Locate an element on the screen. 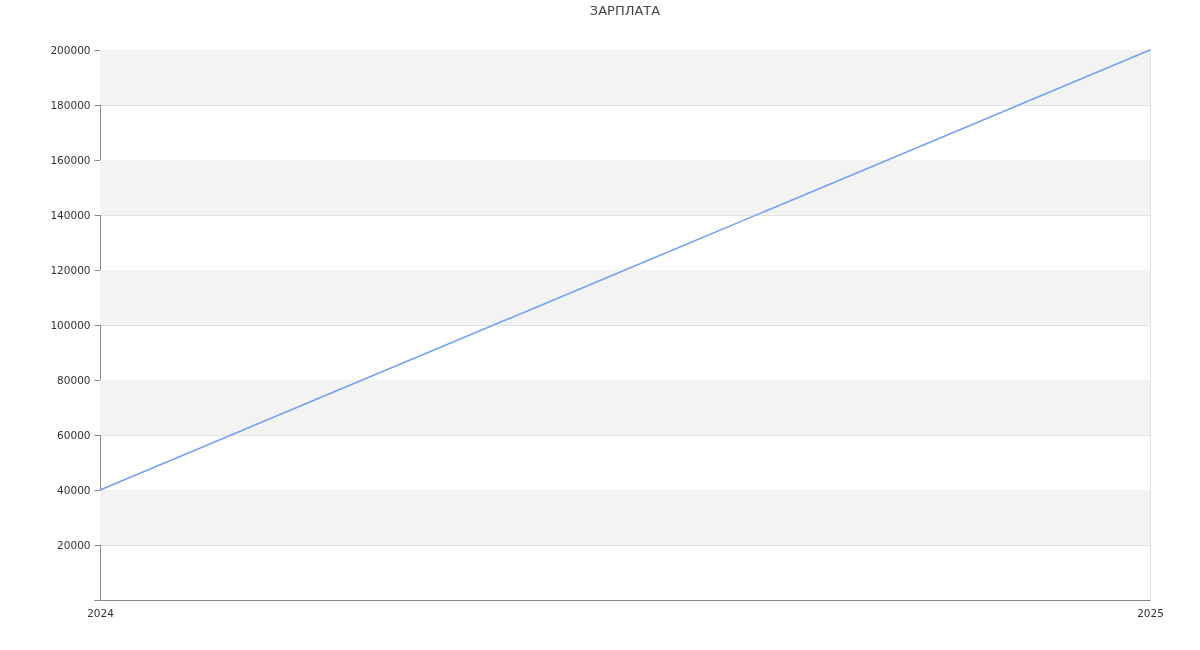 The width and height of the screenshot is (1200, 650). y-tick-label: 80000 is located at coordinates (74, 379).